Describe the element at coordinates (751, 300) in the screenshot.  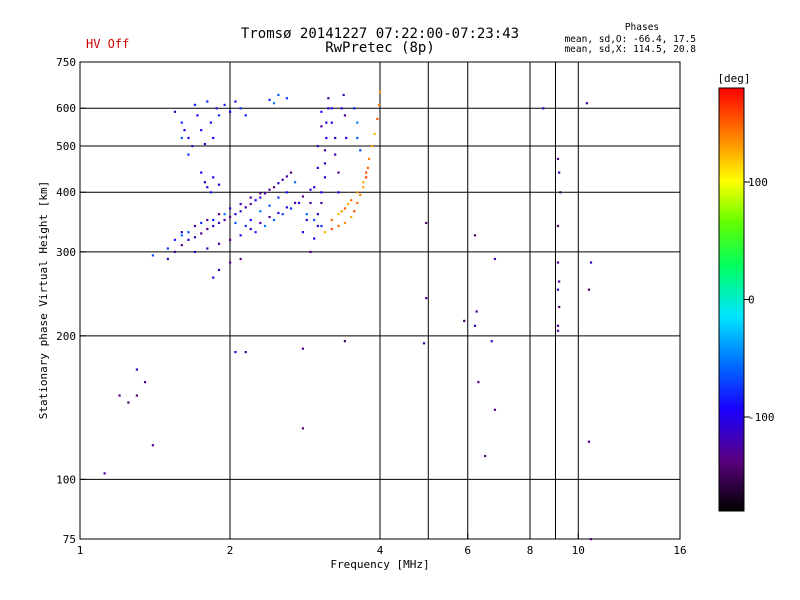
I see `colorbar-tick-label: 0` at that location.